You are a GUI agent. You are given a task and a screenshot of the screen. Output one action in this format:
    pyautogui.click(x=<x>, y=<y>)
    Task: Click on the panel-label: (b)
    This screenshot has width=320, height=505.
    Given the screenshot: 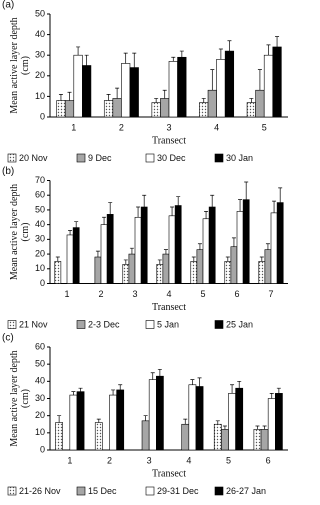 What is the action you would take?
    pyautogui.click(x=8, y=171)
    